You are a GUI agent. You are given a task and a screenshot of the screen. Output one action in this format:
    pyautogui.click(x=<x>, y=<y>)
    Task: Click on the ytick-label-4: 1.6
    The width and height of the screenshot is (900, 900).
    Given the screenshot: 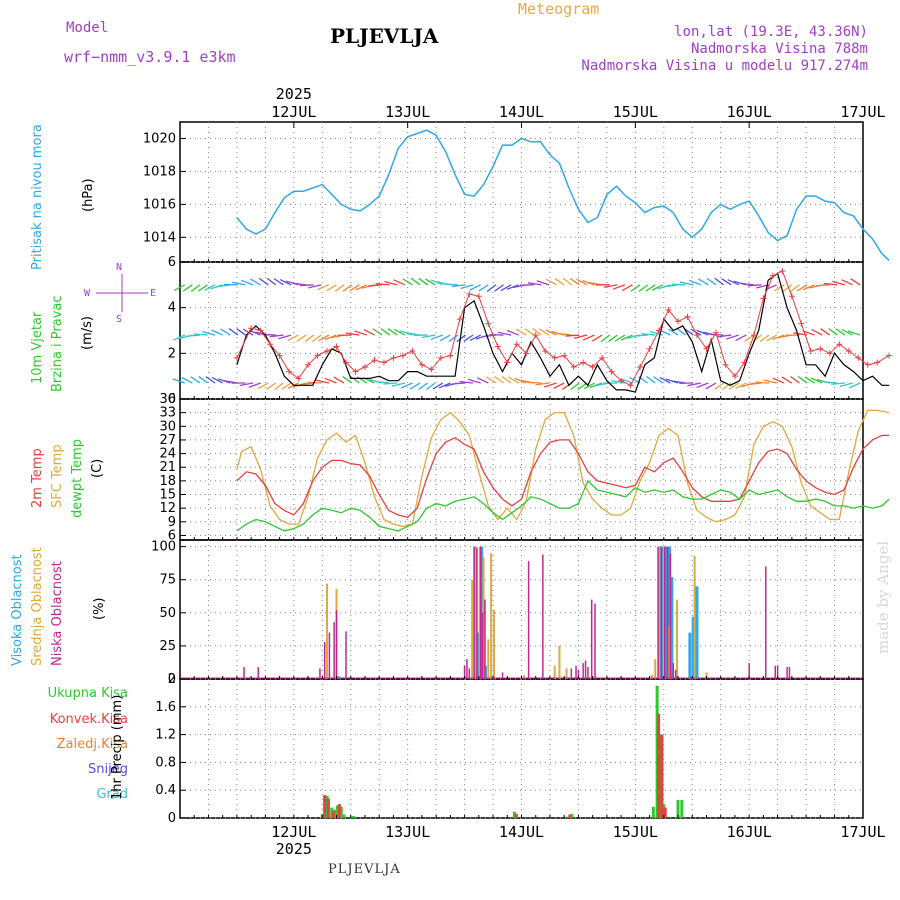 What is the action you would take?
    pyautogui.click(x=165, y=707)
    